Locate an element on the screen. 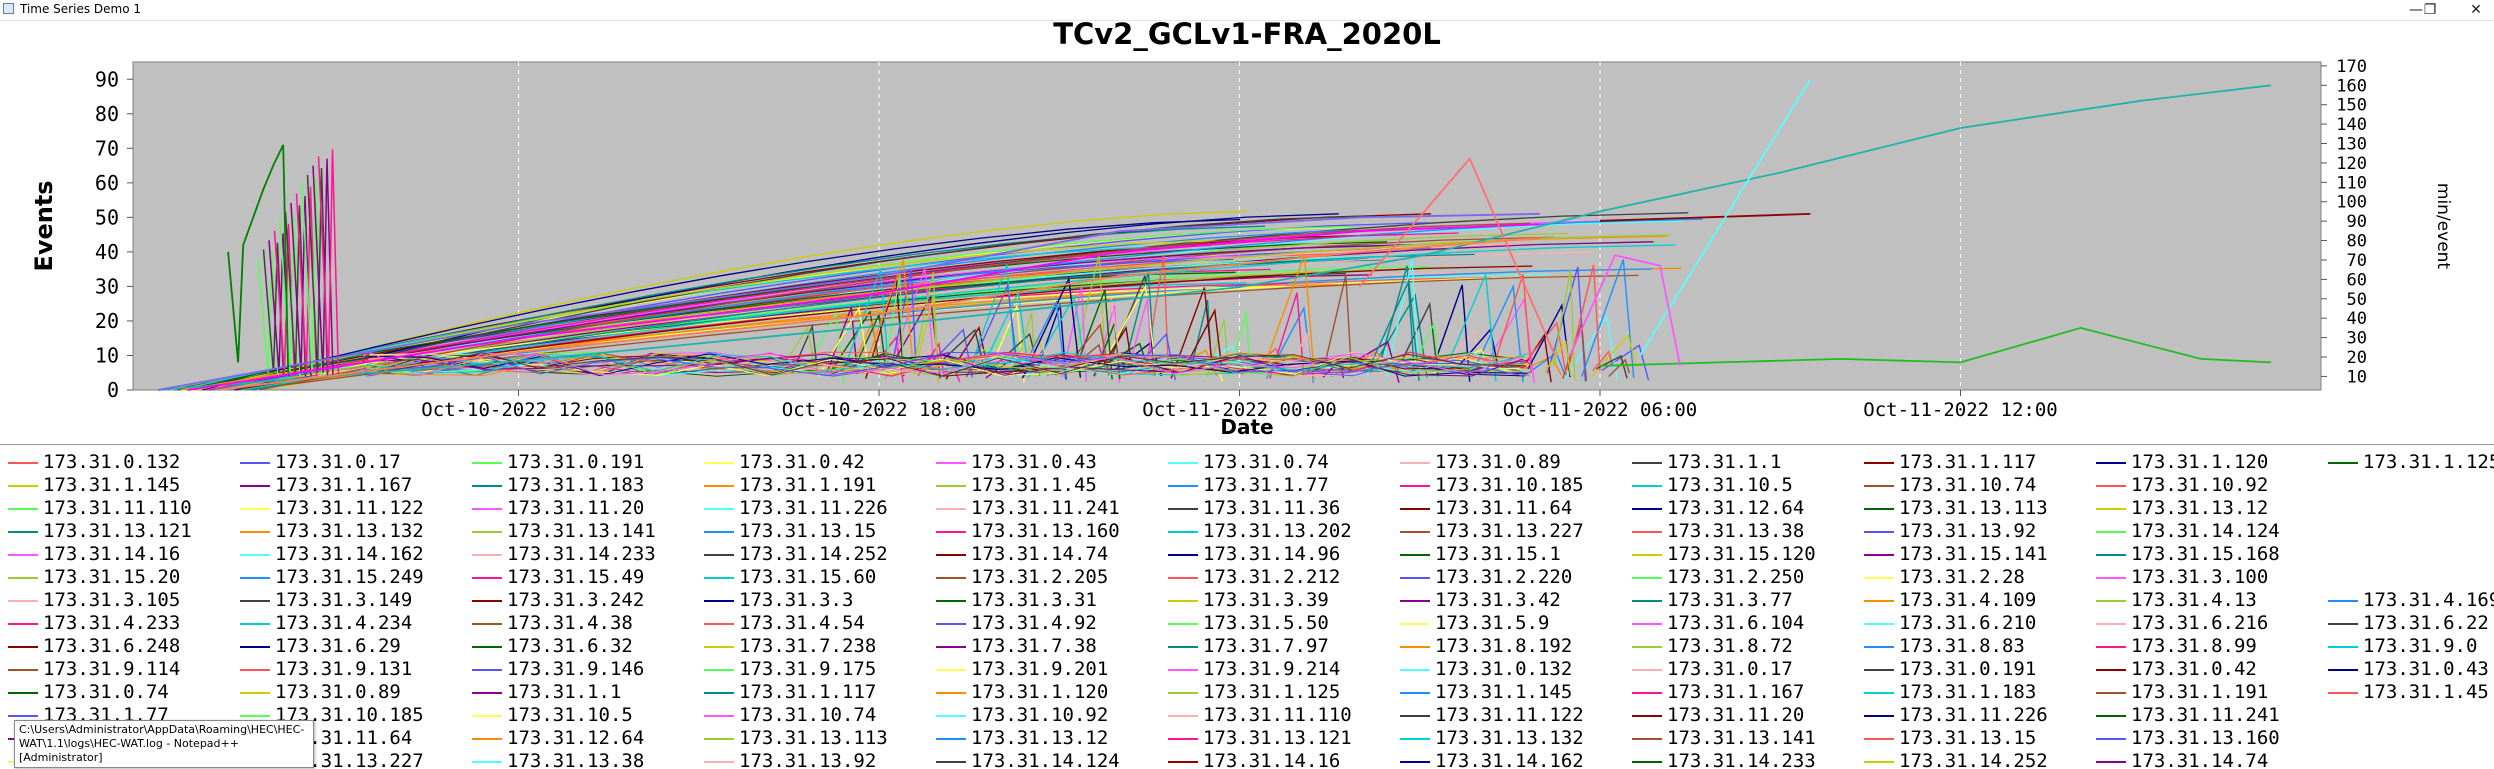 This screenshot has width=2494, height=769. legend-item: 173.31.1.45 is located at coordinates (1016, 485).